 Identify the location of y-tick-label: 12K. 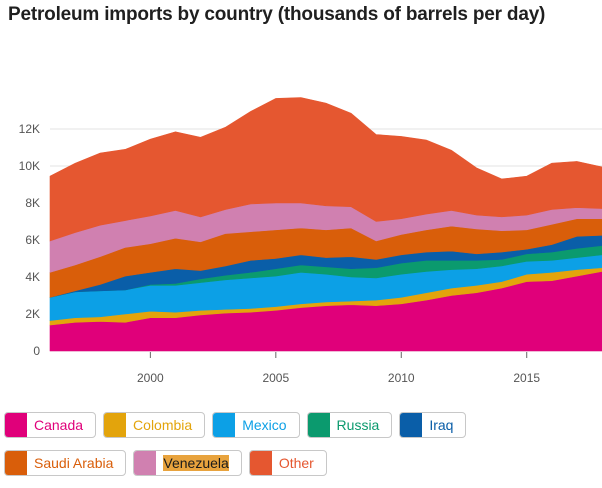
(29, 129).